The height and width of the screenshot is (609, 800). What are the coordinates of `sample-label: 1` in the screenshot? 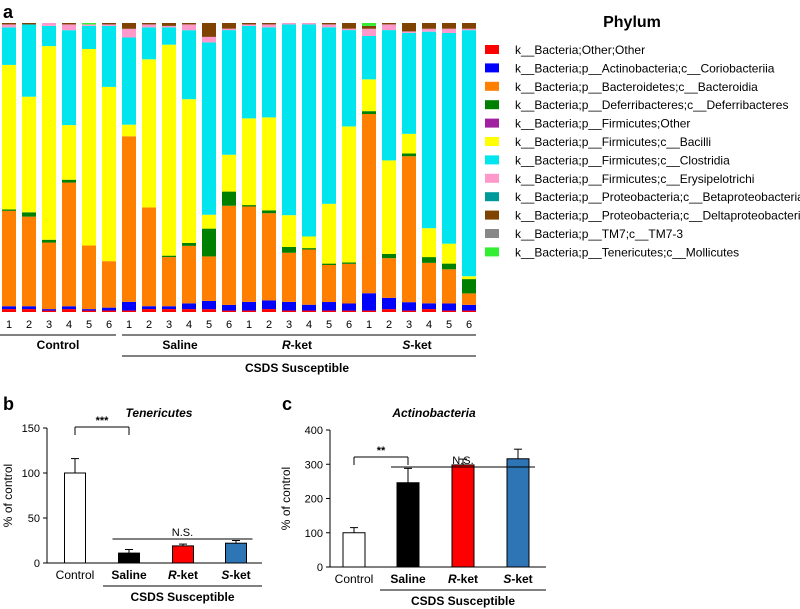 It's located at (249, 325).